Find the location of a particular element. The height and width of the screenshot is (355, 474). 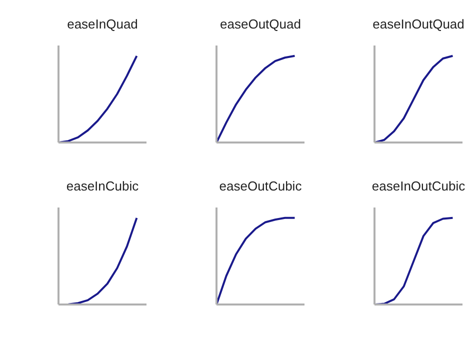

chart-title: easeInQuad is located at coordinates (102, 24).